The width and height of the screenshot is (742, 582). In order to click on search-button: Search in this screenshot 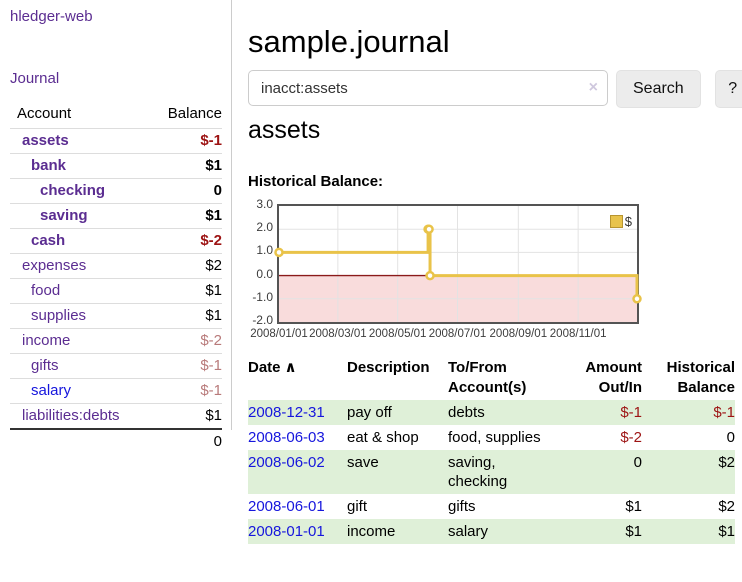, I will do `click(658, 89)`.